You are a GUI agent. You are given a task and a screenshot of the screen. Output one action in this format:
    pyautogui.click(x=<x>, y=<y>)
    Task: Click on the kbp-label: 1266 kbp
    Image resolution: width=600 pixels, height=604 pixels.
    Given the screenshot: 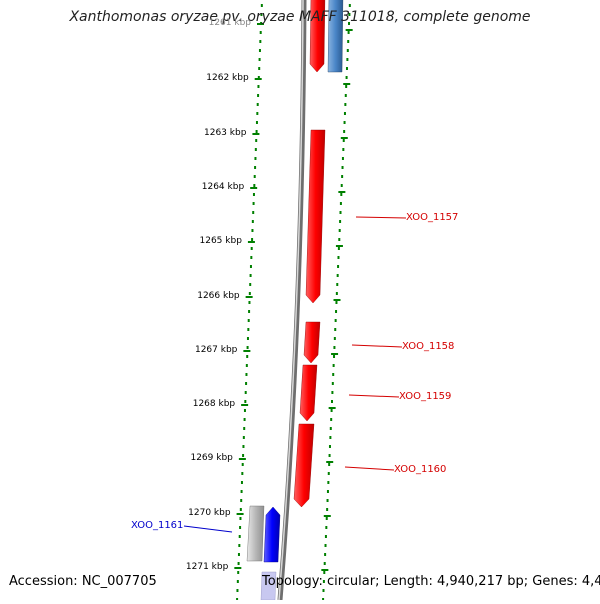 What is the action you would take?
    pyautogui.click(x=218, y=296)
    